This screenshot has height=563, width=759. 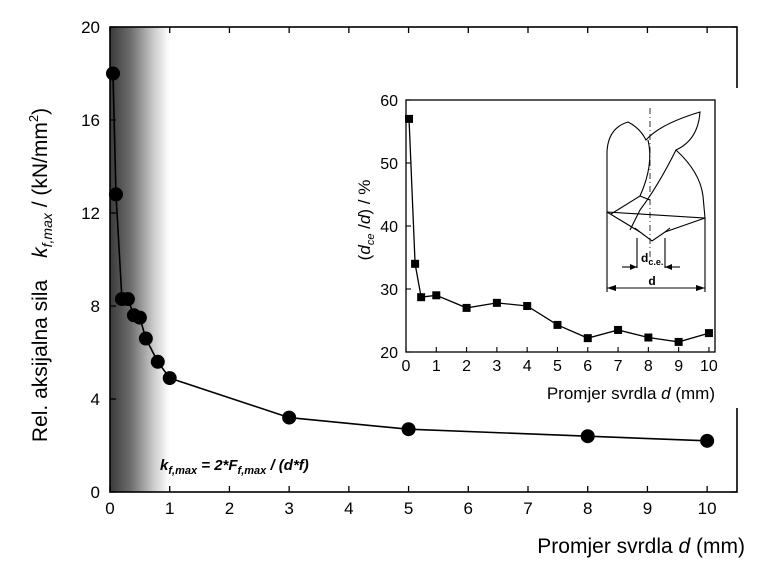 What do you see at coordinates (389, 101) in the screenshot?
I see `inset-y-tick-label: 60` at bounding box center [389, 101].